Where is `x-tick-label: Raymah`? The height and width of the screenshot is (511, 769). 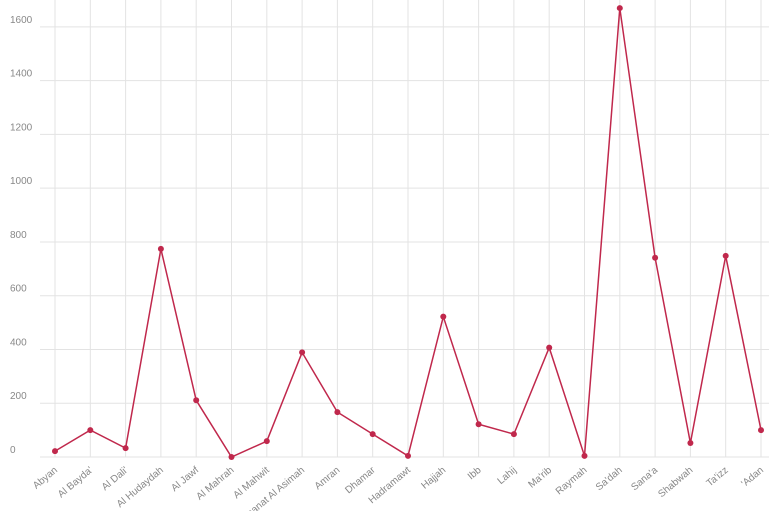
x-tick-label: Raymah is located at coordinates (572, 481).